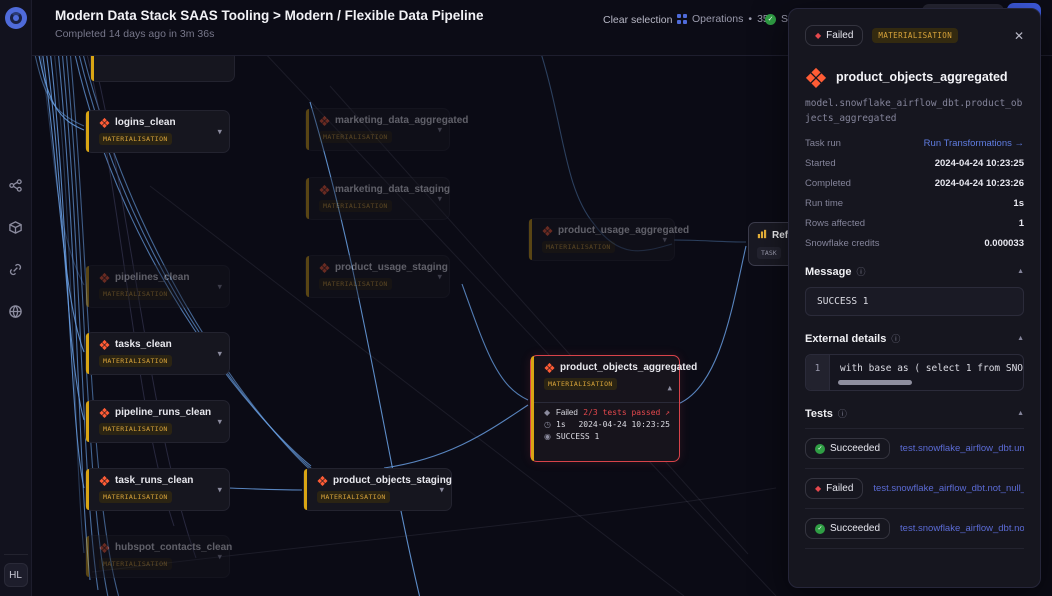  I want to click on detail-value: 1, so click(1021, 224).